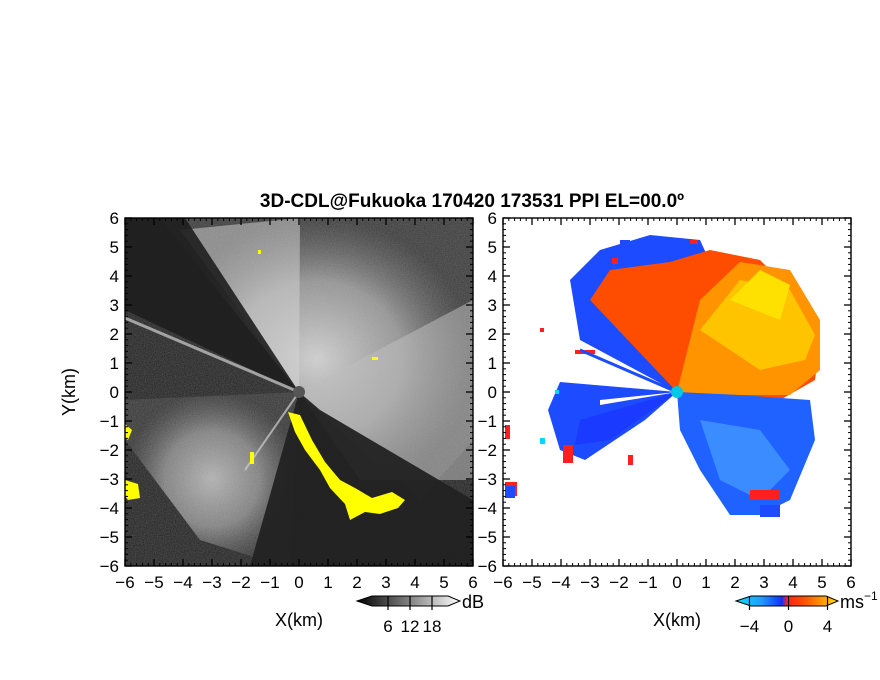 This screenshot has width=880, height=680. What do you see at coordinates (677, 620) in the screenshot?
I see `doppler-x-axis-label: X(km)` at bounding box center [677, 620].